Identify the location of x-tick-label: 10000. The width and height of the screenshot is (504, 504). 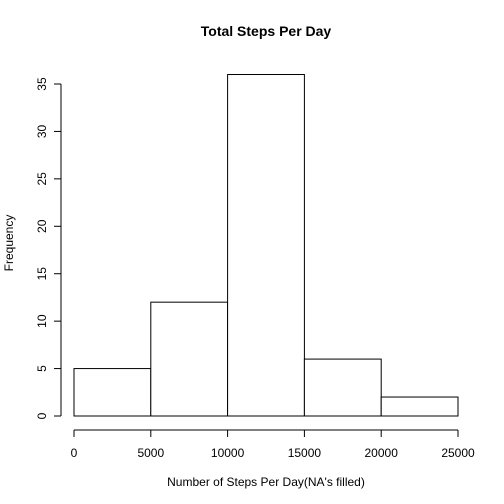
(228, 453).